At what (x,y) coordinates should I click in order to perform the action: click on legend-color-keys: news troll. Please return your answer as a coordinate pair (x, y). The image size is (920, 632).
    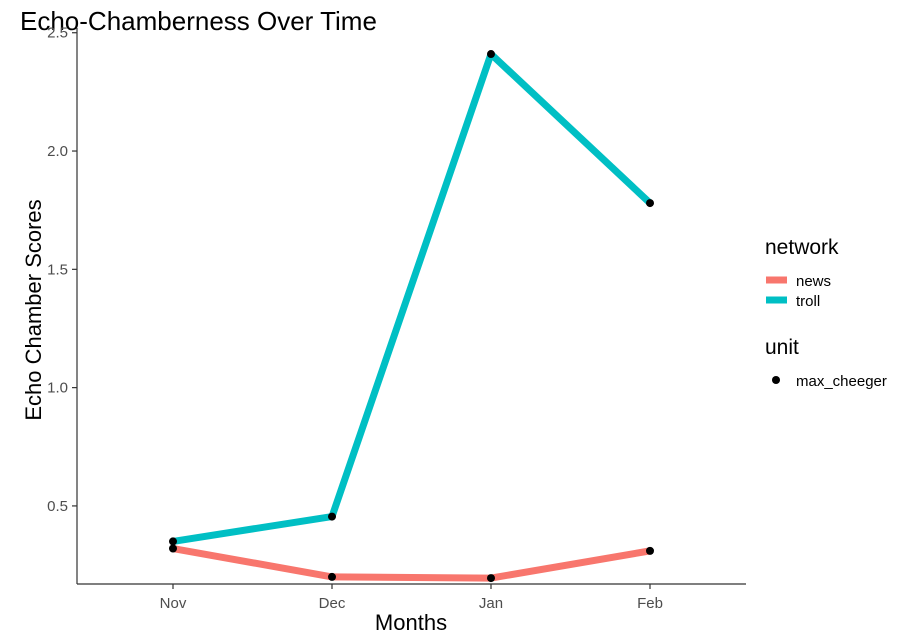
    Looking at the image, I should click on (798, 291).